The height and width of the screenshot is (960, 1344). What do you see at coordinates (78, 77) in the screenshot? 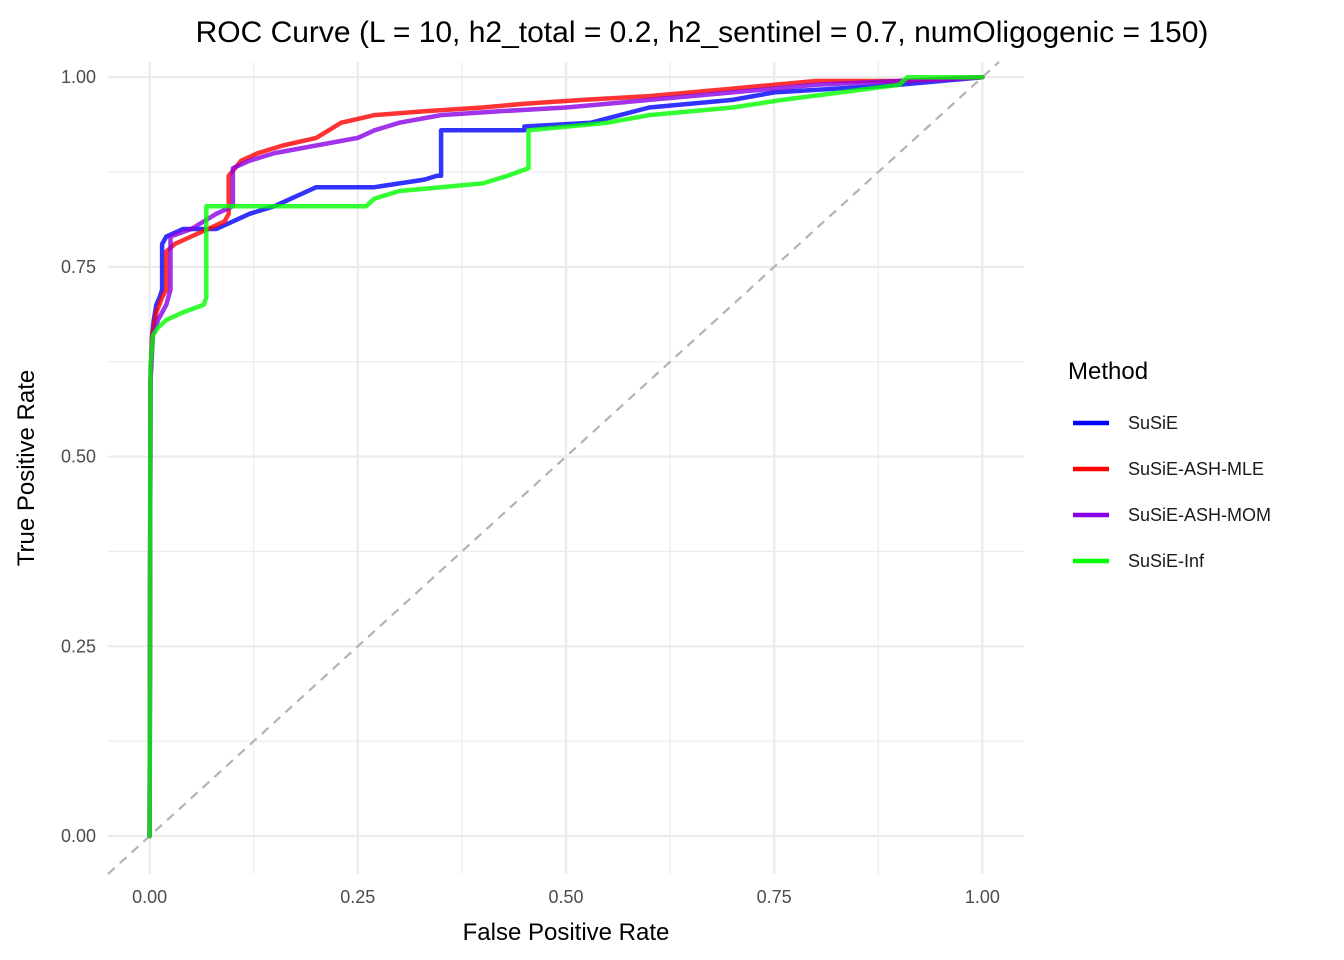
I see `y-tick-label: 1.00` at bounding box center [78, 77].